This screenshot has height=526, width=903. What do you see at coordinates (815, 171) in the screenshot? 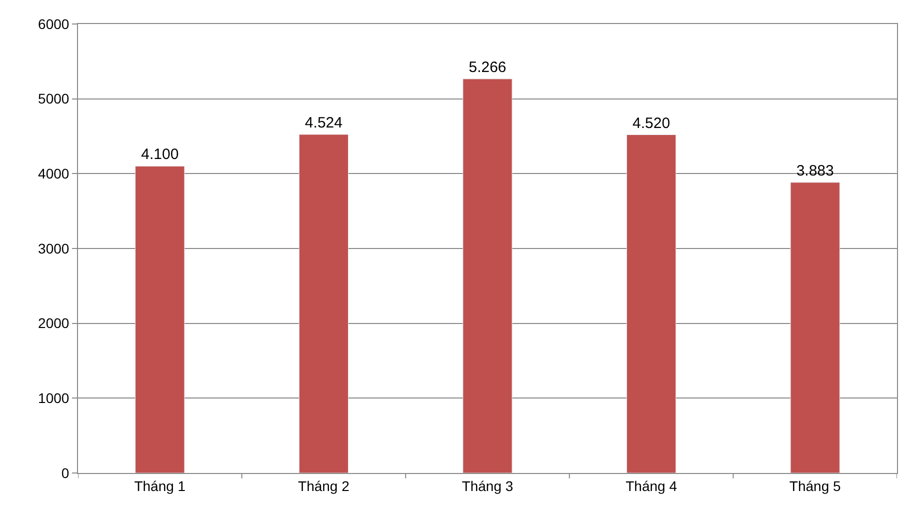
I see `data-label: 3.883` at bounding box center [815, 171].